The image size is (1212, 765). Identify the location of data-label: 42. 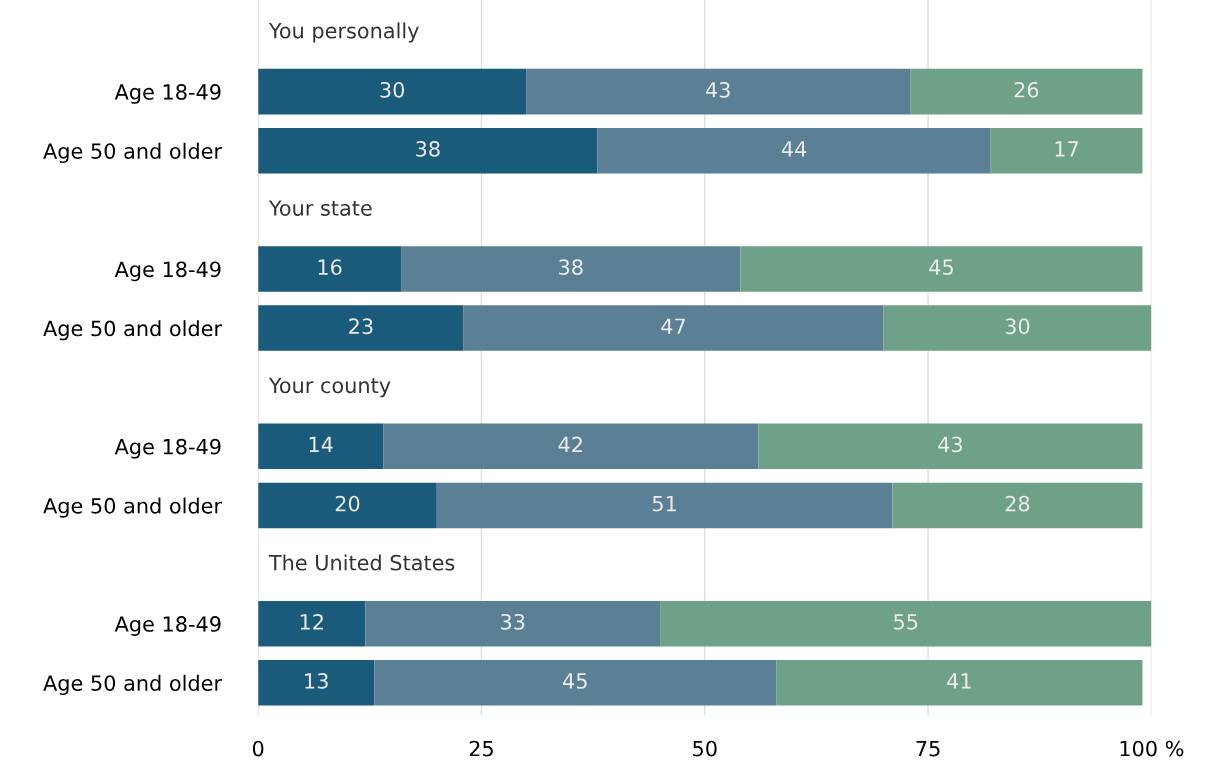
(570, 444).